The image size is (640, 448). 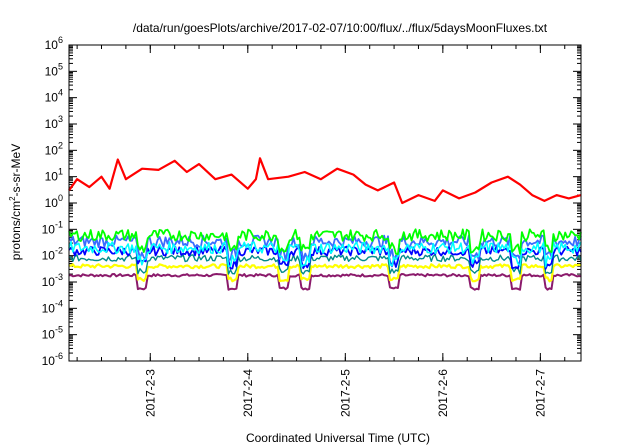 What do you see at coordinates (345, 393) in the screenshot?
I see `x-tick-label: 2017-2-5` at bounding box center [345, 393].